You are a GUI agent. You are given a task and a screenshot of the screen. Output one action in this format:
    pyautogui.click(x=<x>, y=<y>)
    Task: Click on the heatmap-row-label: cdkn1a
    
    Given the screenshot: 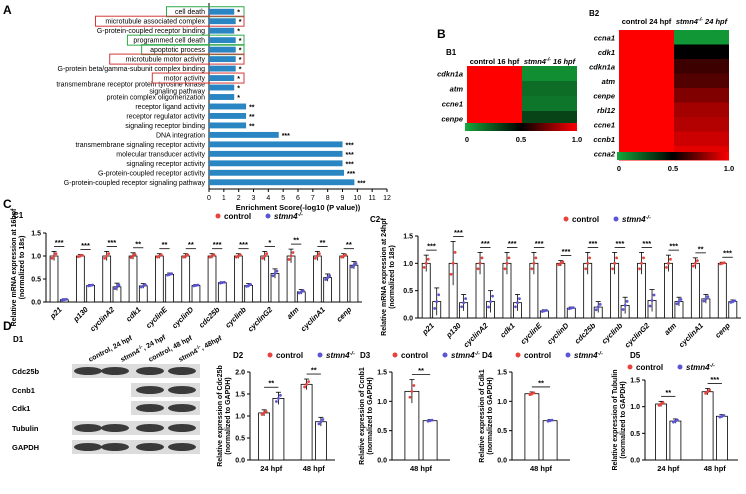 What is the action you would take?
    pyautogui.click(x=450, y=74)
    